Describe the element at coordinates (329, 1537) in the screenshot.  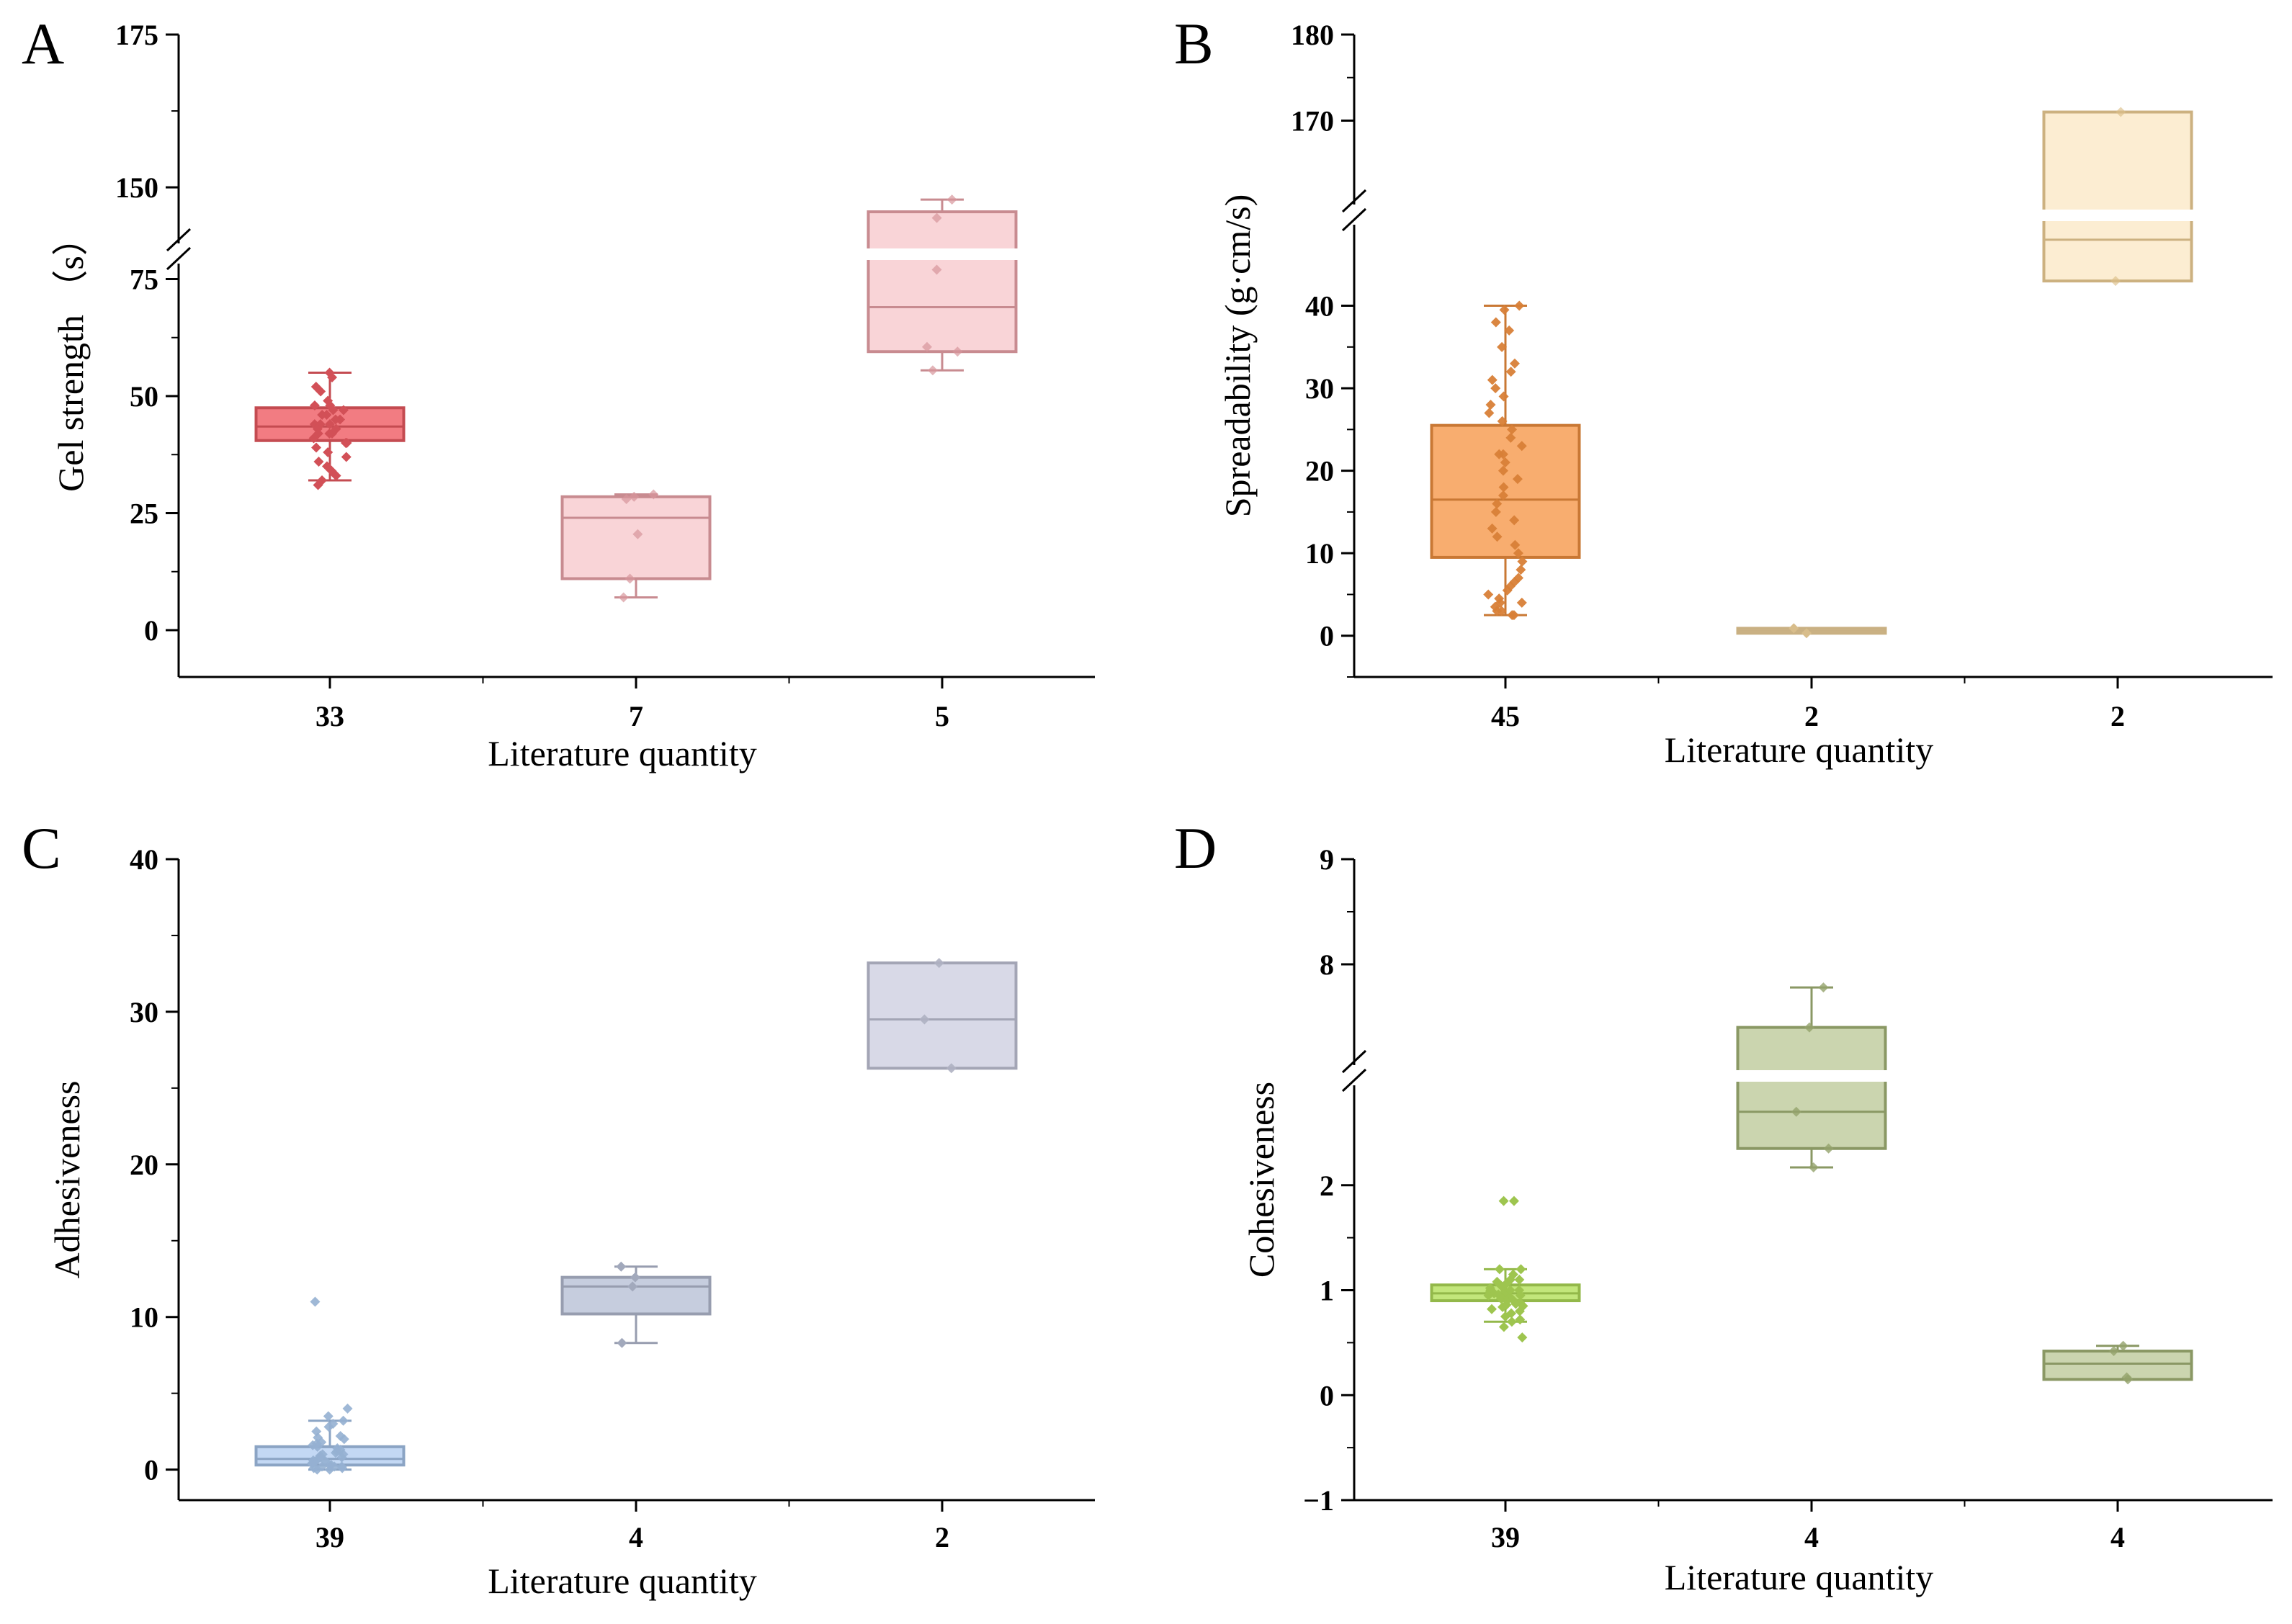
I see `x-tick-label: 39` at that location.